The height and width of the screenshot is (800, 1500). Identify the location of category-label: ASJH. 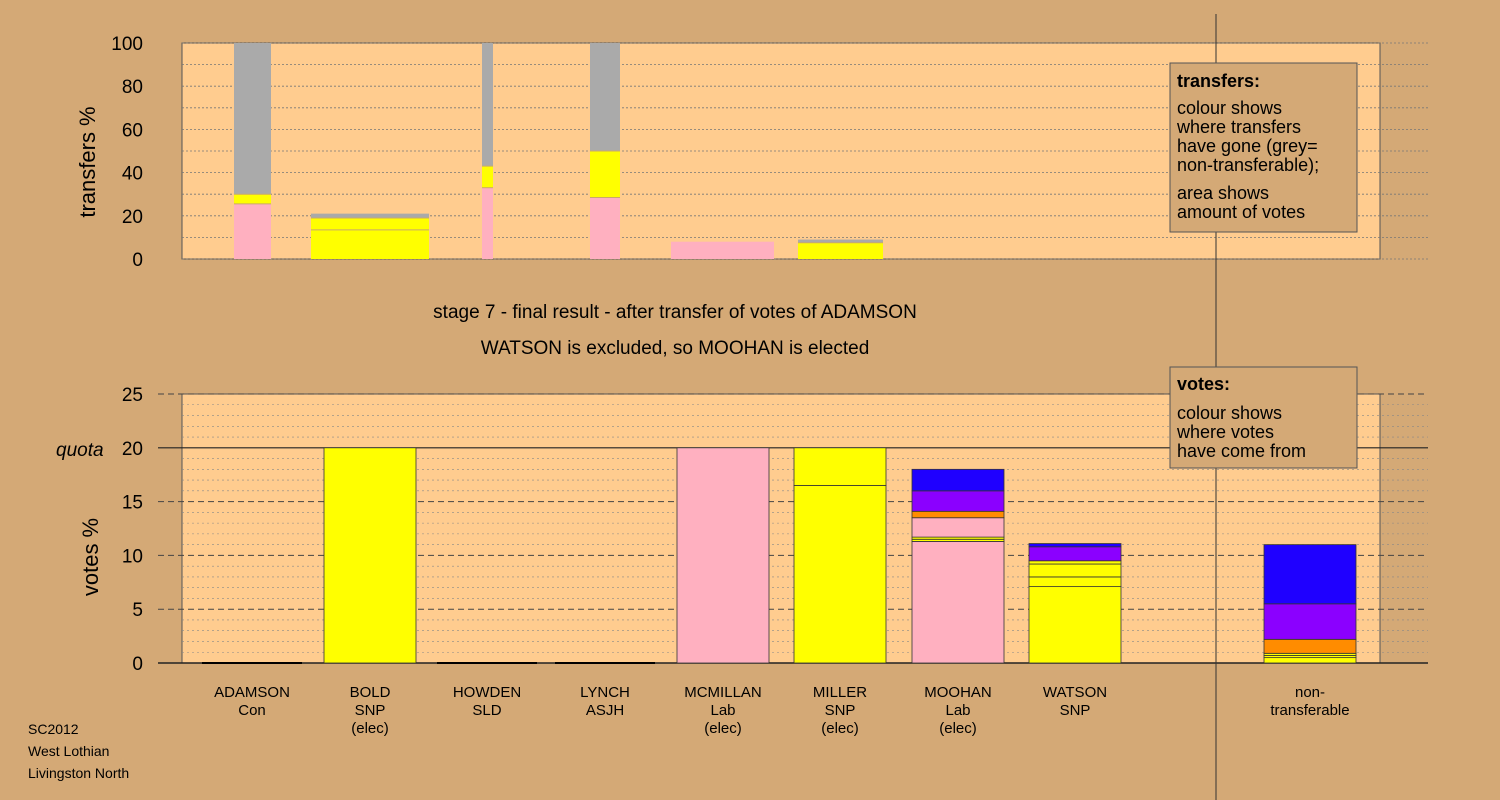
(605, 710).